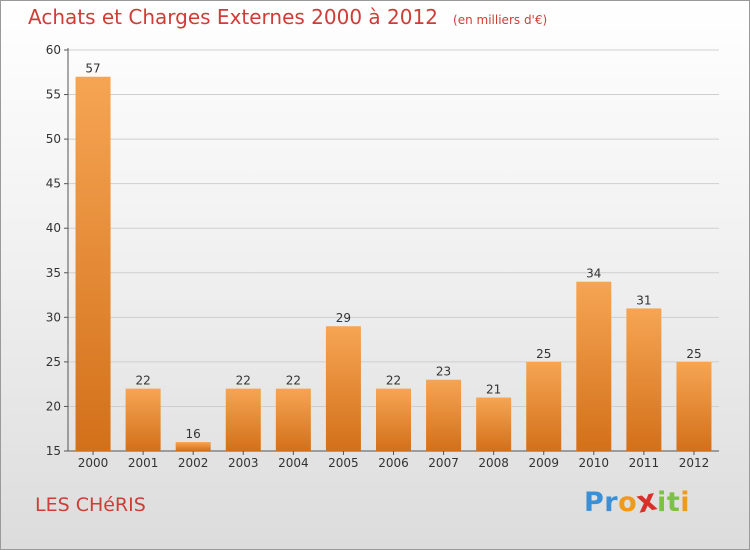 Image resolution: width=750 pixels, height=550 pixels. Describe the element at coordinates (543, 354) in the screenshot. I see `data-label-2009: 25` at that location.